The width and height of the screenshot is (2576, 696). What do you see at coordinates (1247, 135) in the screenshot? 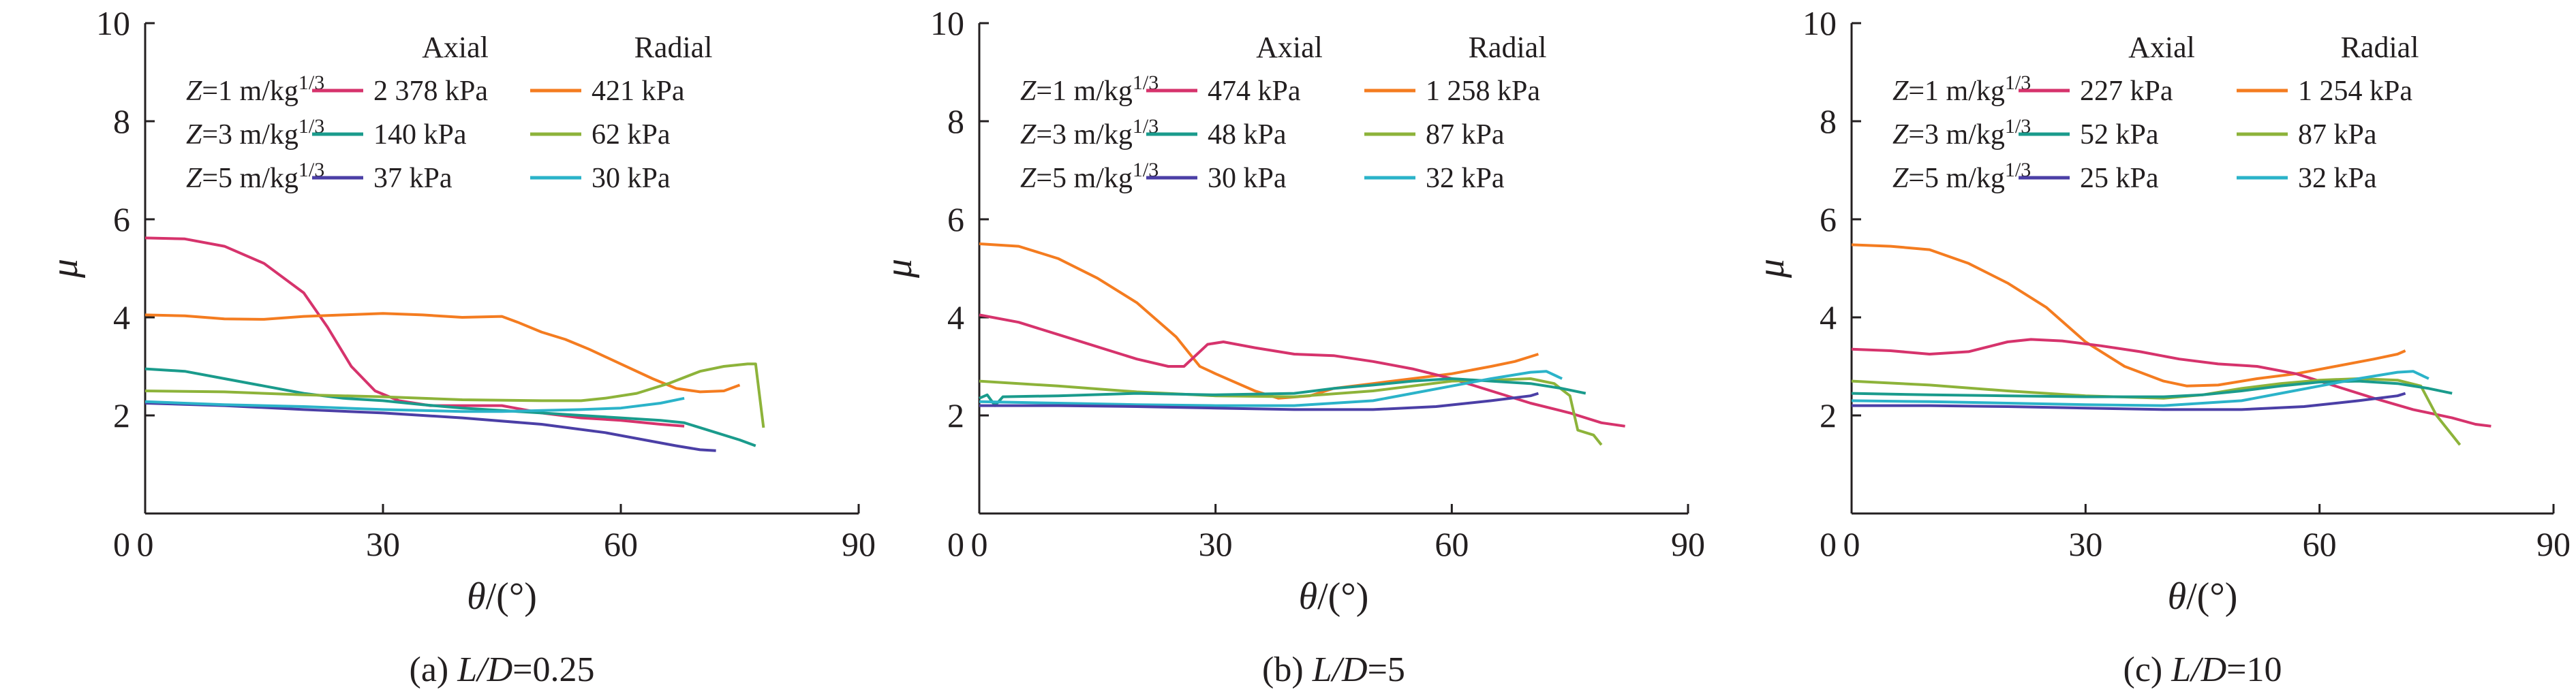
I see `legend-axial-value: 48 kPa` at bounding box center [1247, 135].